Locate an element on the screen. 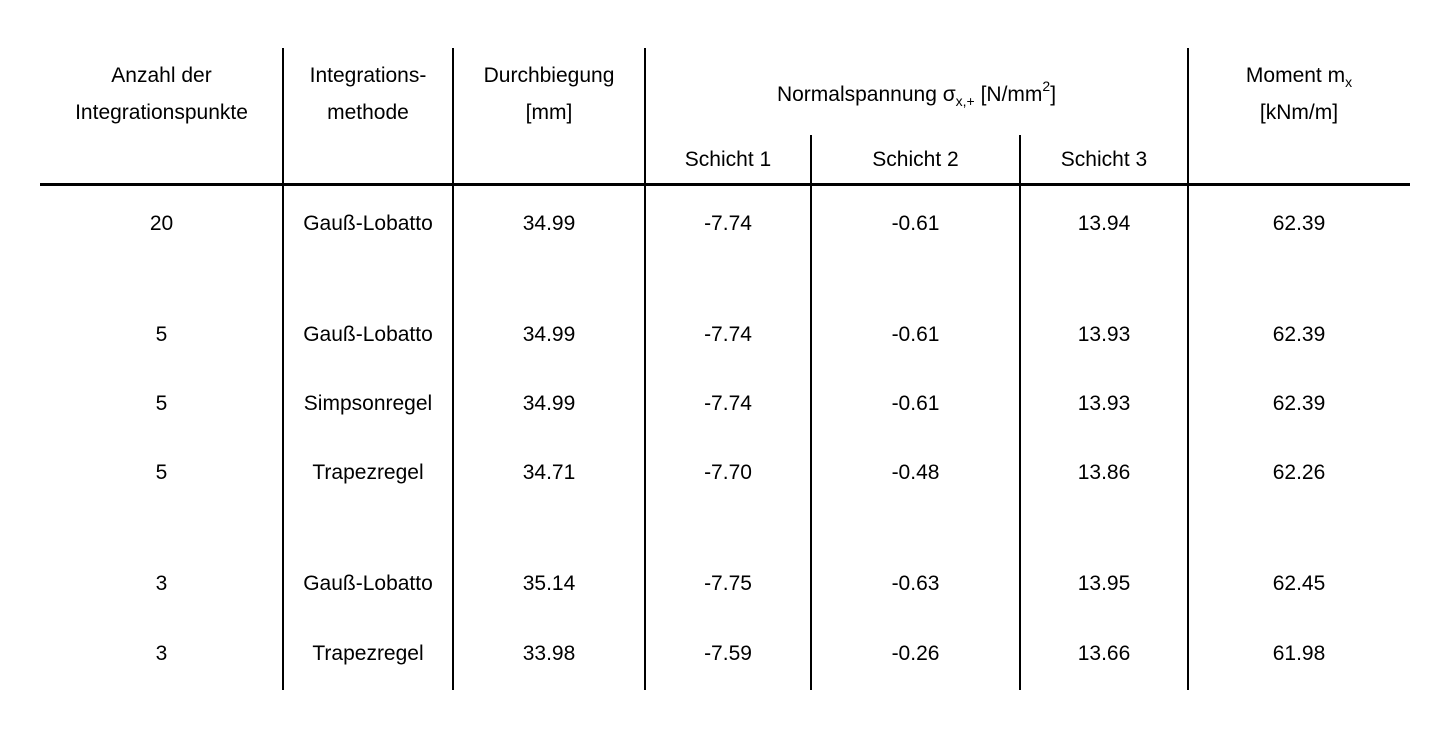 This screenshot has width=1453, height=734. col-header-moment: Moment mx [kNm/m] is located at coordinates (1299, 94).